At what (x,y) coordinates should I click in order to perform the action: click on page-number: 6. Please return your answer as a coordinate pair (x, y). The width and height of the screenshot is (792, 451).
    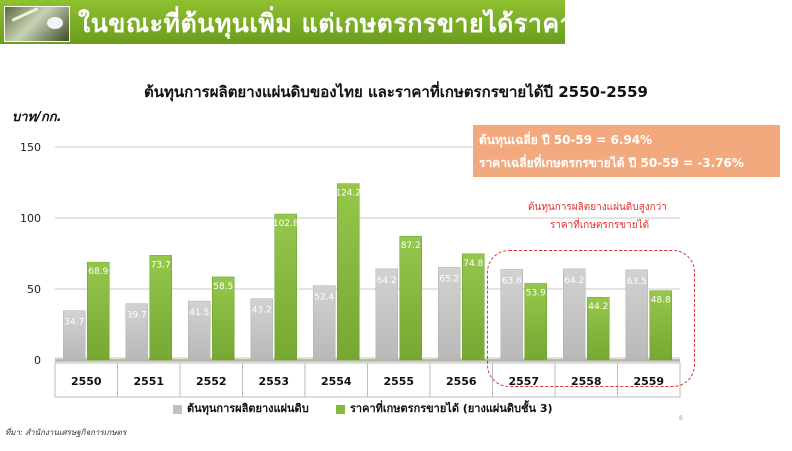
    Looking at the image, I should click on (681, 418).